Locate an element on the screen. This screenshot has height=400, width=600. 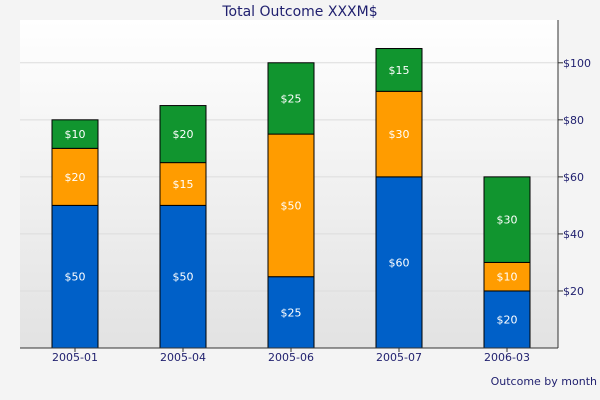
x-tick-label: 2006-03 is located at coordinates (507, 357).